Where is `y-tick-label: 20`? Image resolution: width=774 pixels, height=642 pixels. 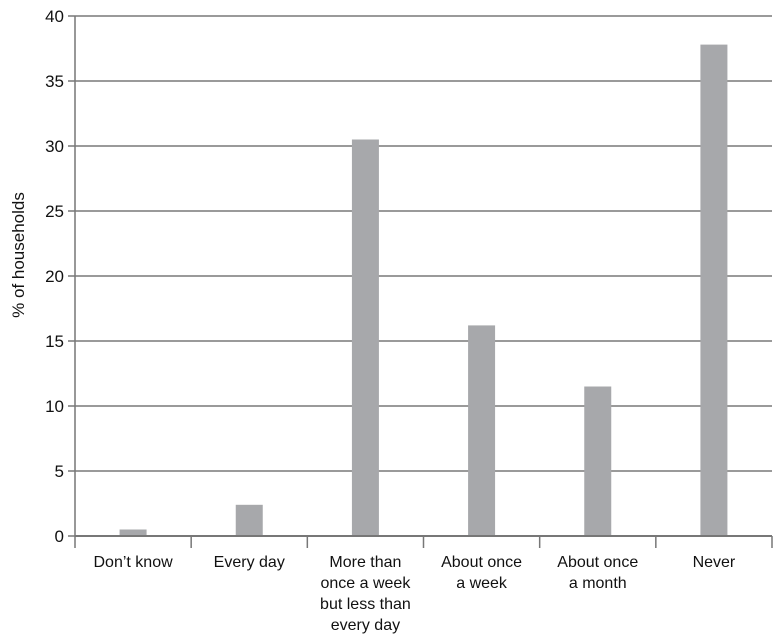 y-tick-label: 20 is located at coordinates (54, 276).